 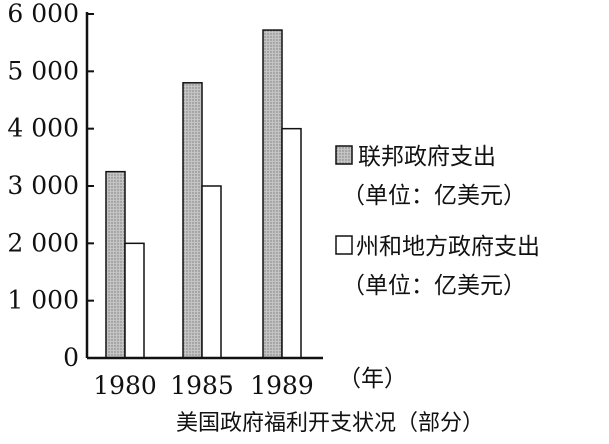 I want to click on x-tick-label-1985: 1985, so click(x=202, y=385).